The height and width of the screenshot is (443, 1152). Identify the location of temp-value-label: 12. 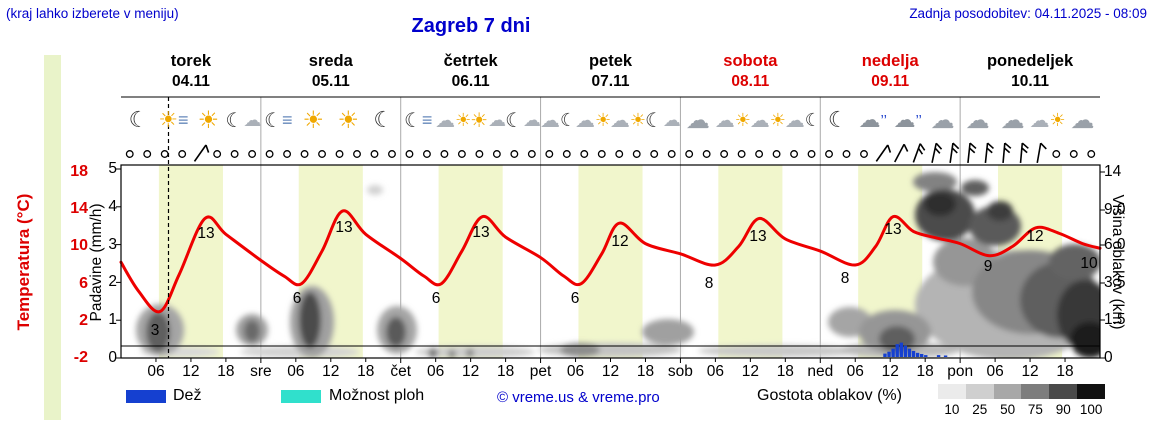
(620, 241).